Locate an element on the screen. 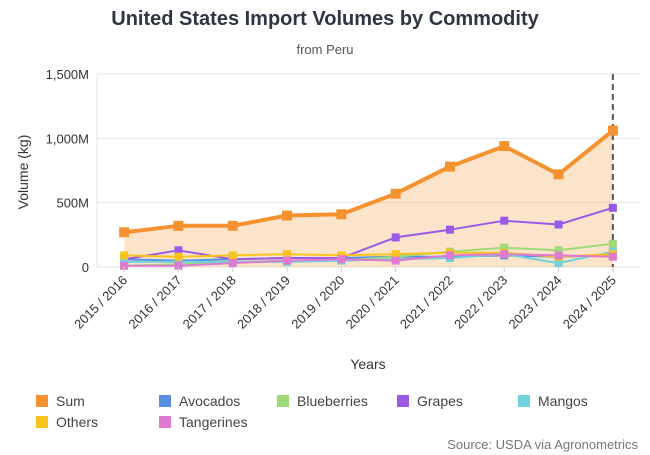 The width and height of the screenshot is (650, 455). point-tangerines-2023-2024 is located at coordinates (558, 255).